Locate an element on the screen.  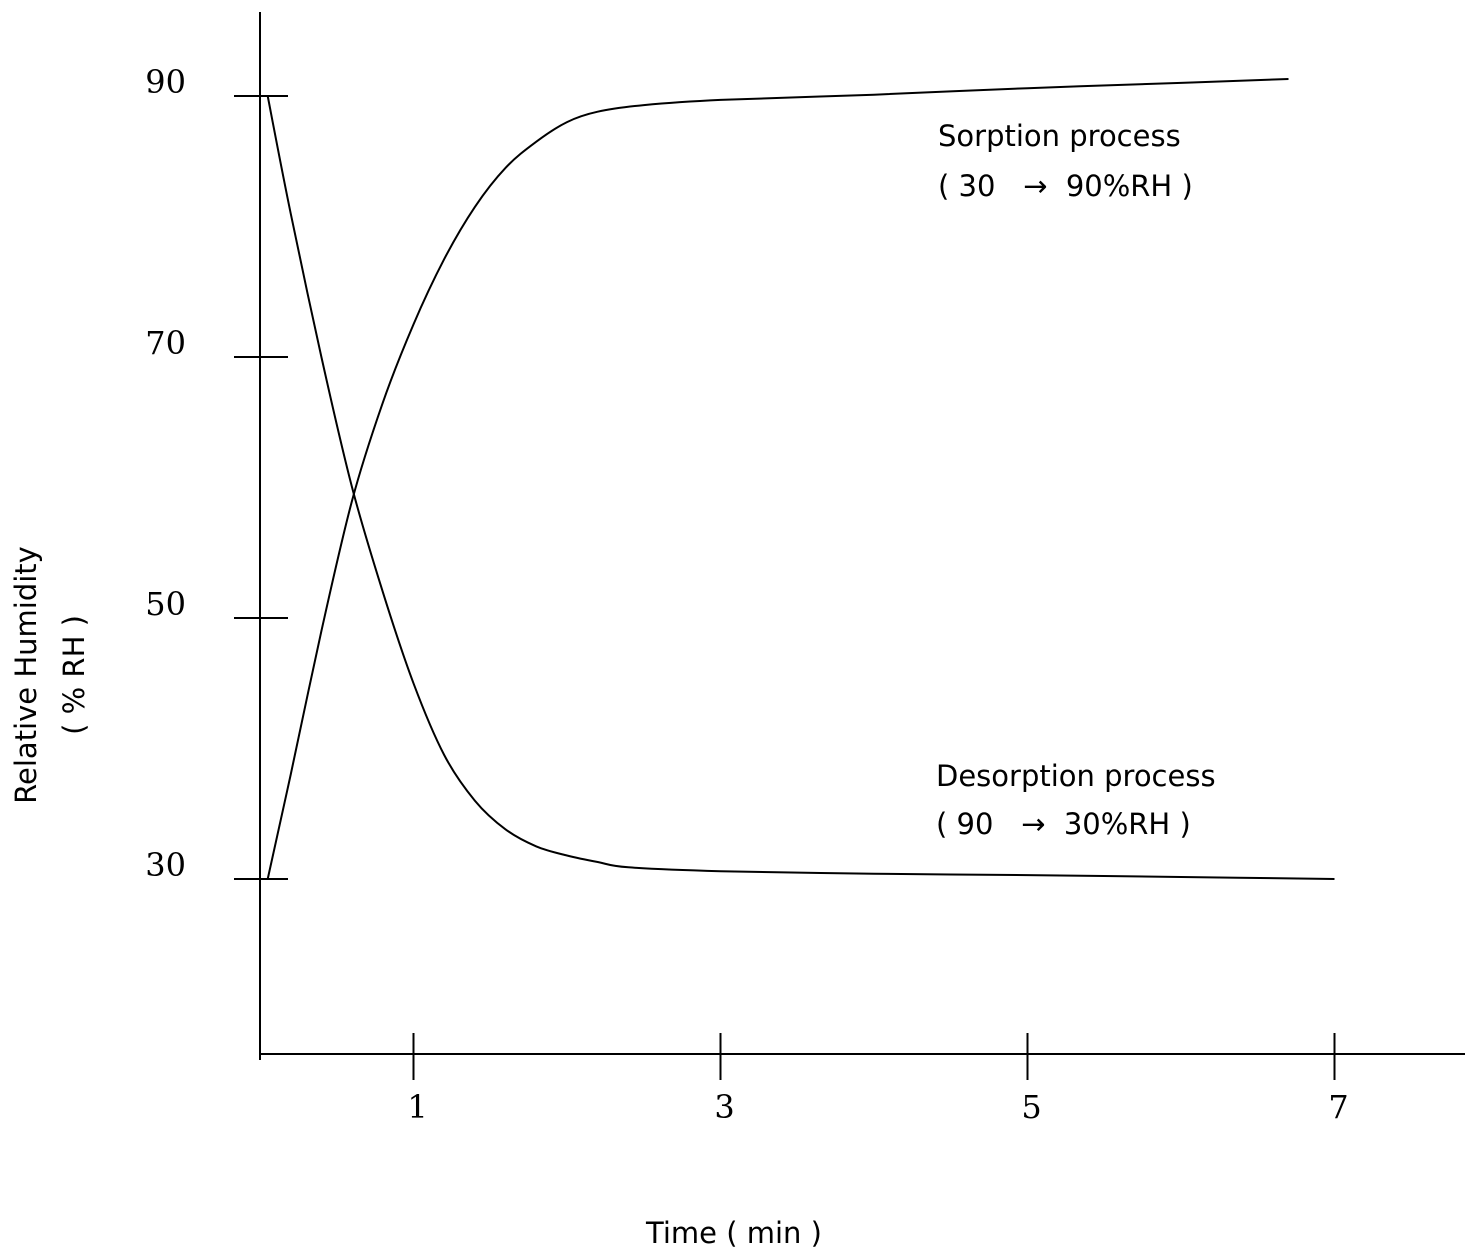
desorption-range-label: ( 90 → 30%RH ) is located at coordinates (1063, 824).